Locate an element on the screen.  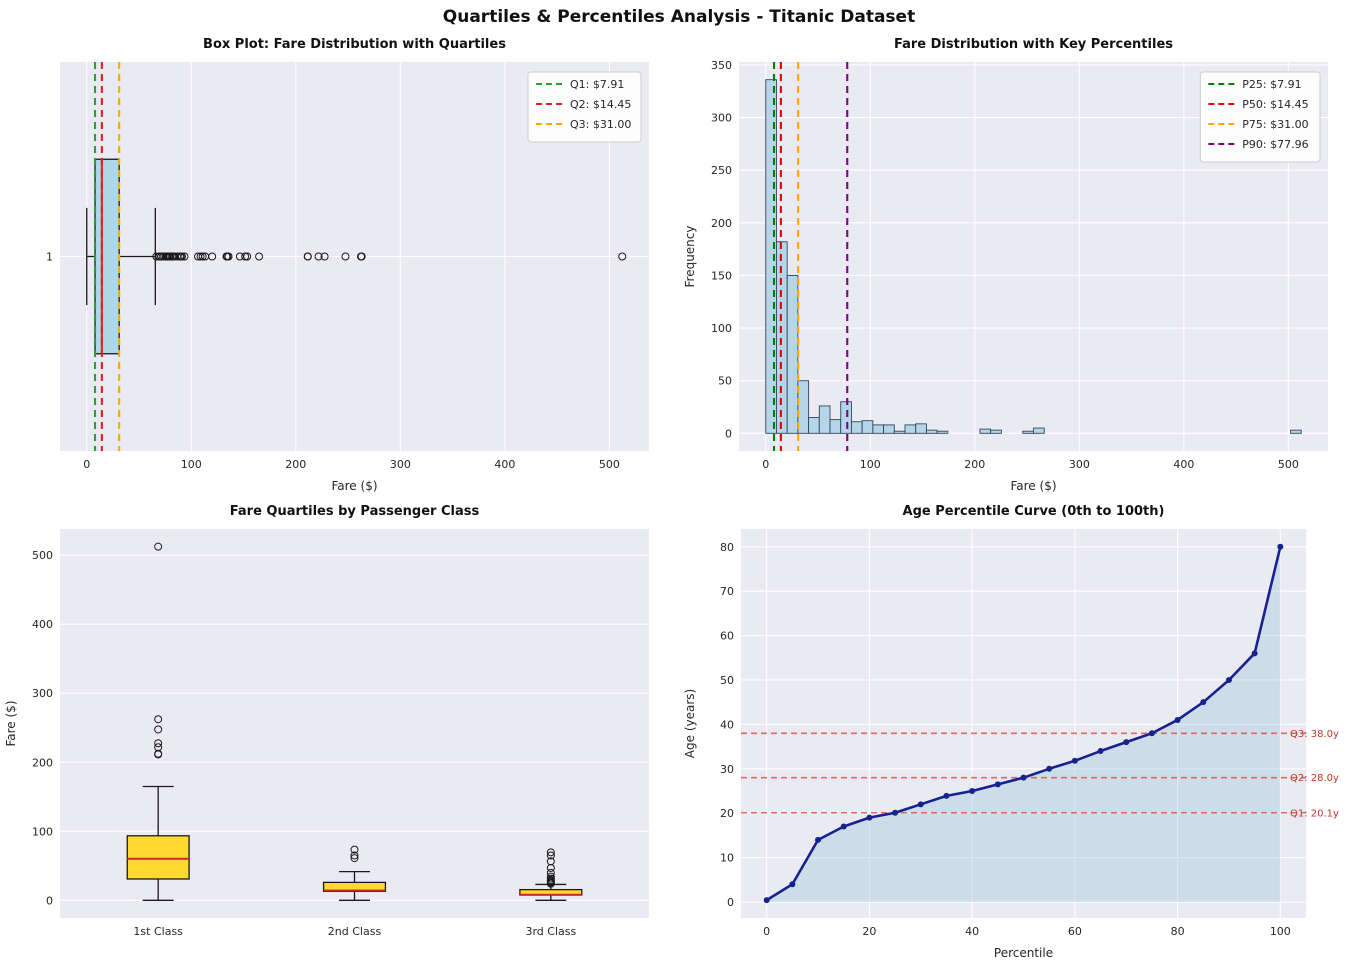
y-tick-label: 40 is located at coordinates (727, 724).